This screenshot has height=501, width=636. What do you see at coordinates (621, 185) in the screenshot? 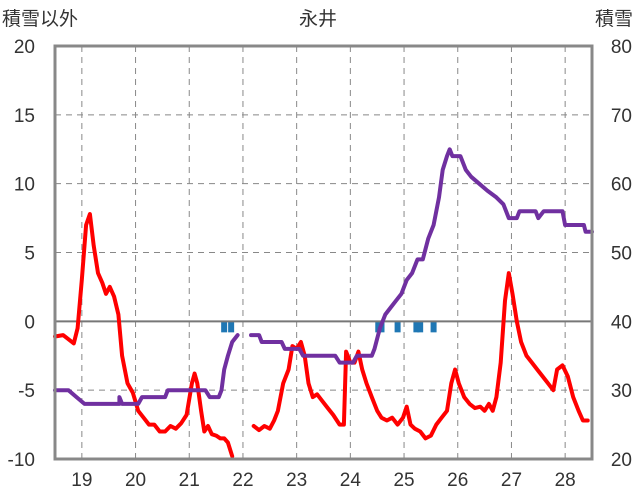
I see `right-tick-label: 60` at bounding box center [621, 185].